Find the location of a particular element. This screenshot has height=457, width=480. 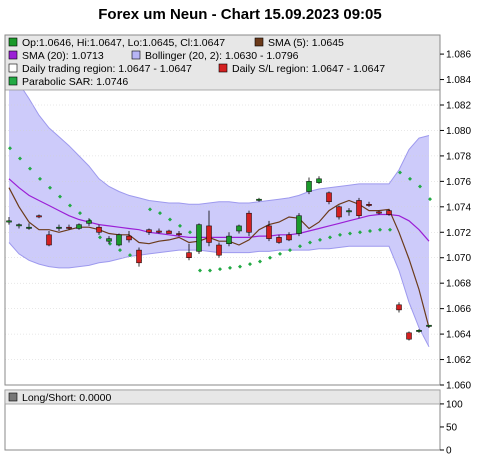

legend-trading-region: Daily trading region: 1.0647 - 1.0647 is located at coordinates (107, 69).